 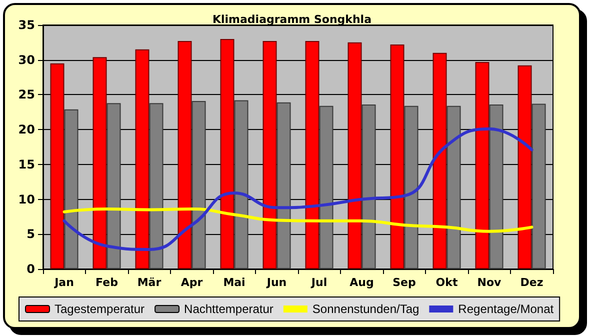 What do you see at coordinates (298, 220) in the screenshot?
I see `line-series` at bounding box center [298, 220].